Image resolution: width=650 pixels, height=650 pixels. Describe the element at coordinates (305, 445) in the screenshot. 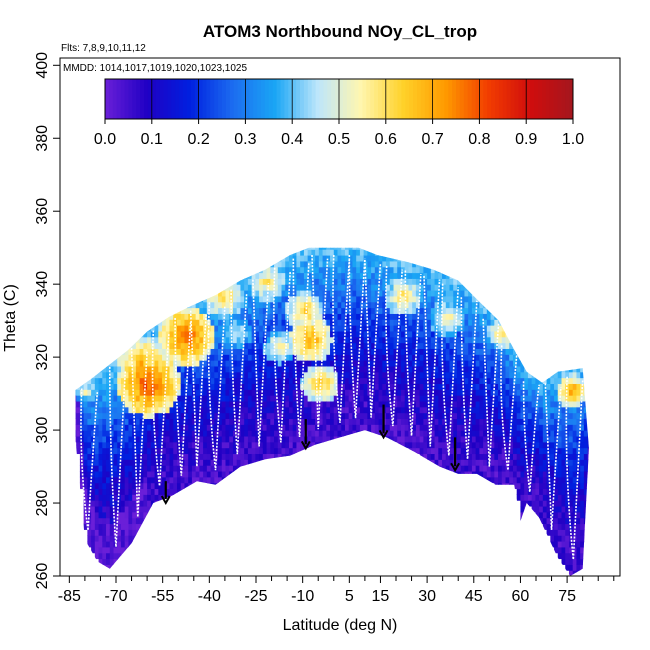

I see `arrow-head` at that location.